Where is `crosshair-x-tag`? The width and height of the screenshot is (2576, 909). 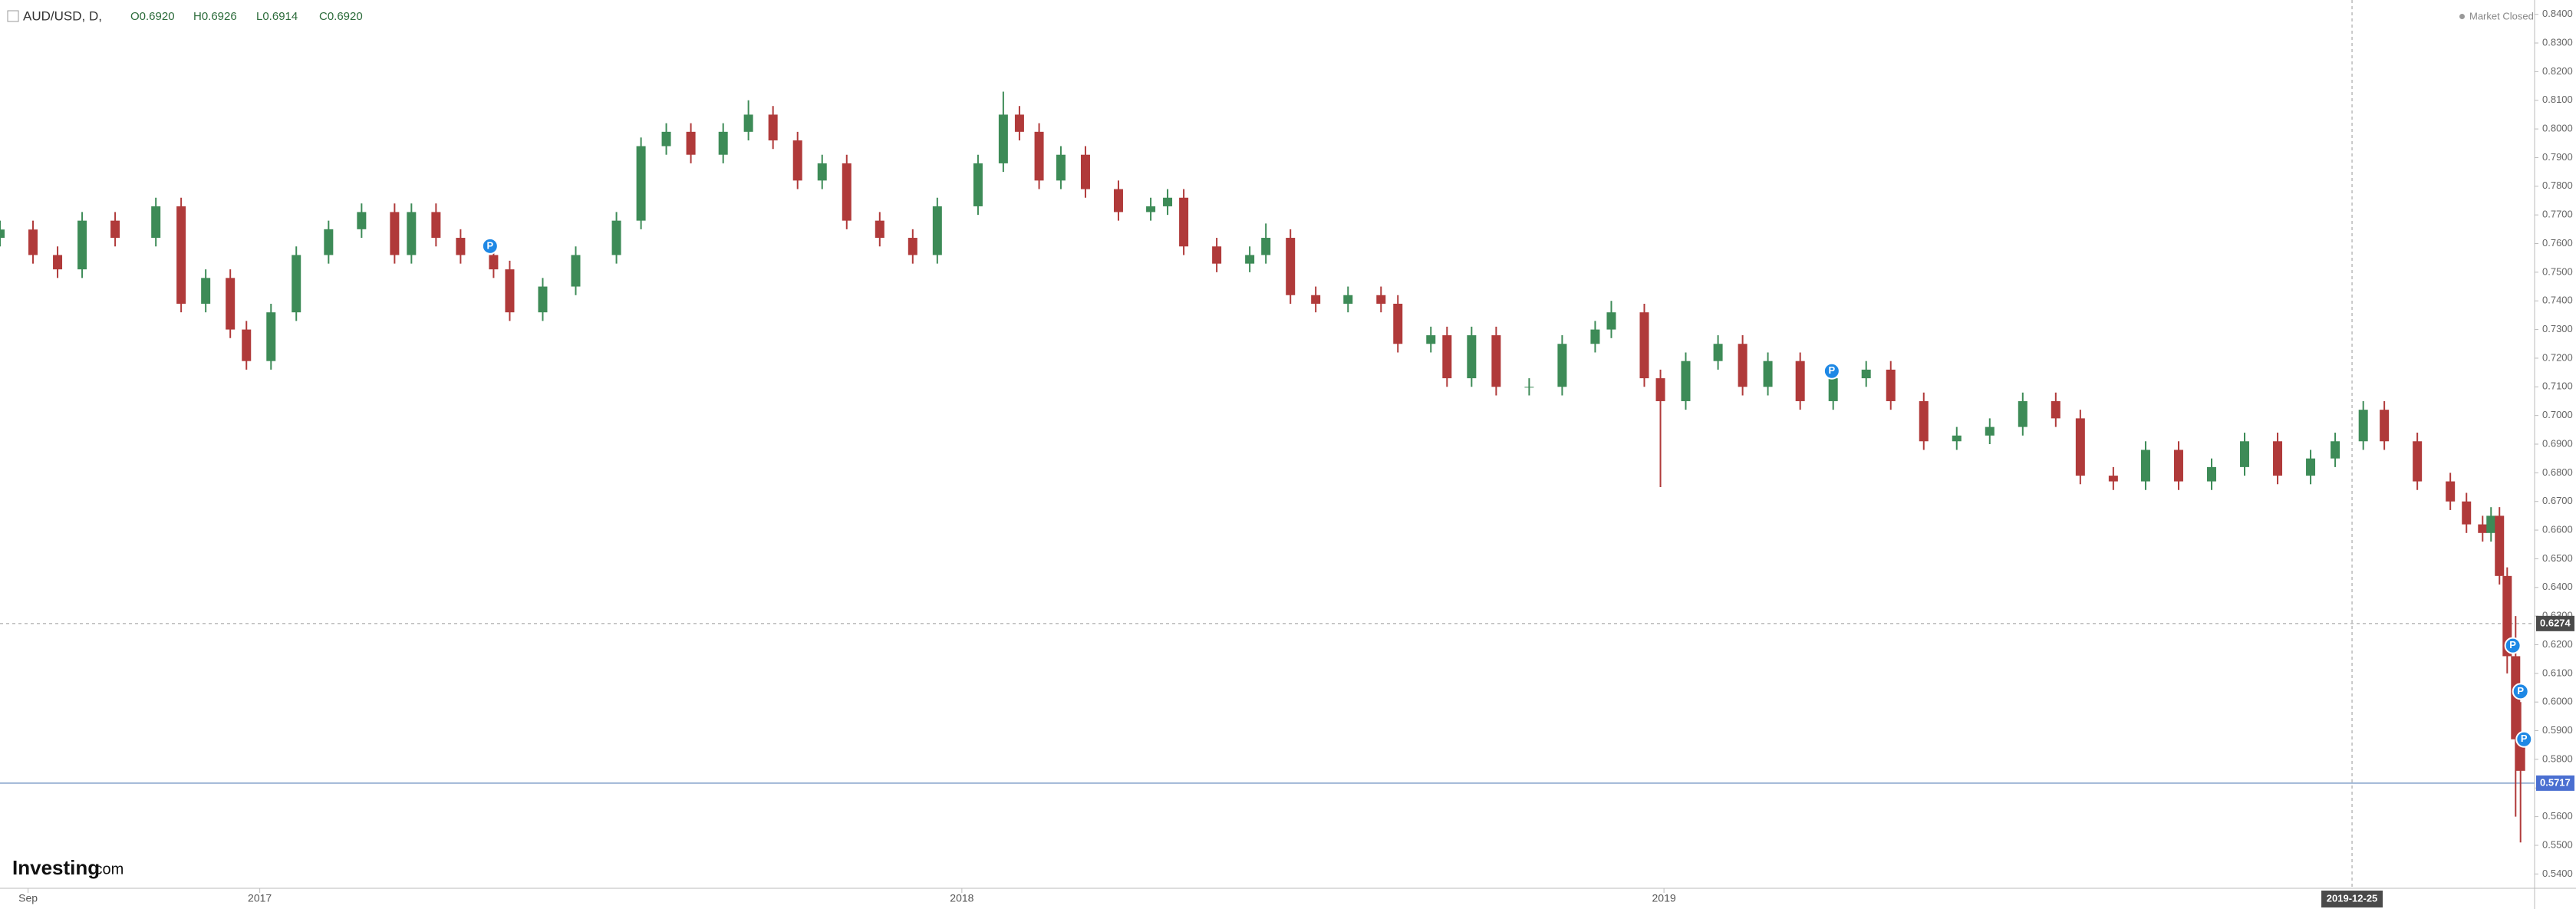 crosshair-x-tag is located at coordinates (2352, 899).